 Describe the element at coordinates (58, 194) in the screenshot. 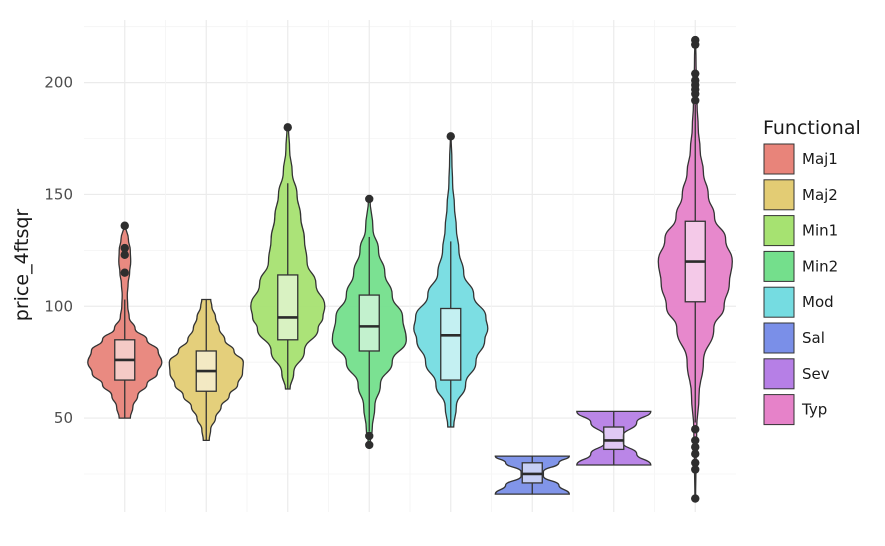

I see `y-tick-label: 150` at that location.